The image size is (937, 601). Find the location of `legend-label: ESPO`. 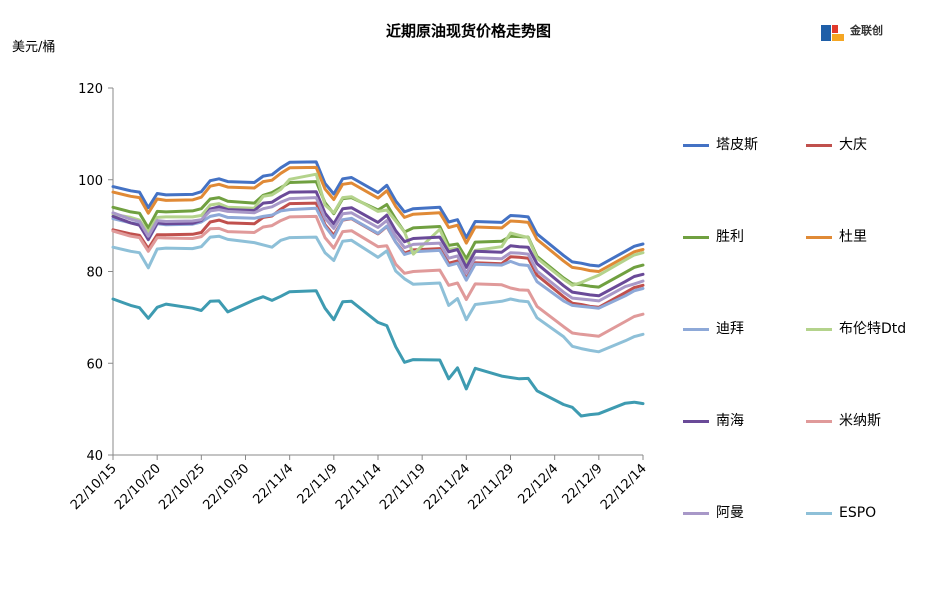

legend-label: ESPO is located at coordinates (858, 513).